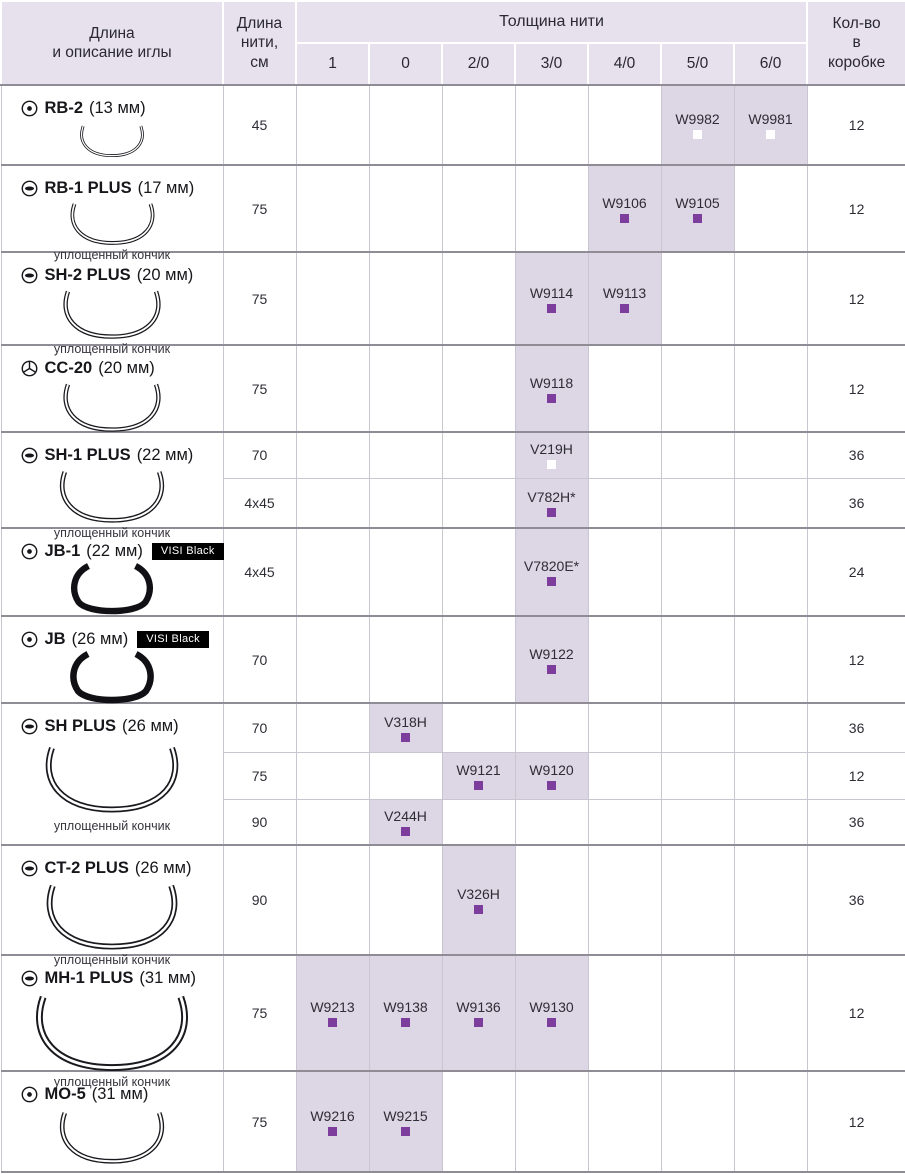 The image size is (905, 1174). Describe the element at coordinates (551, 566) in the screenshot. I see `product-code: V7820E*` at that location.